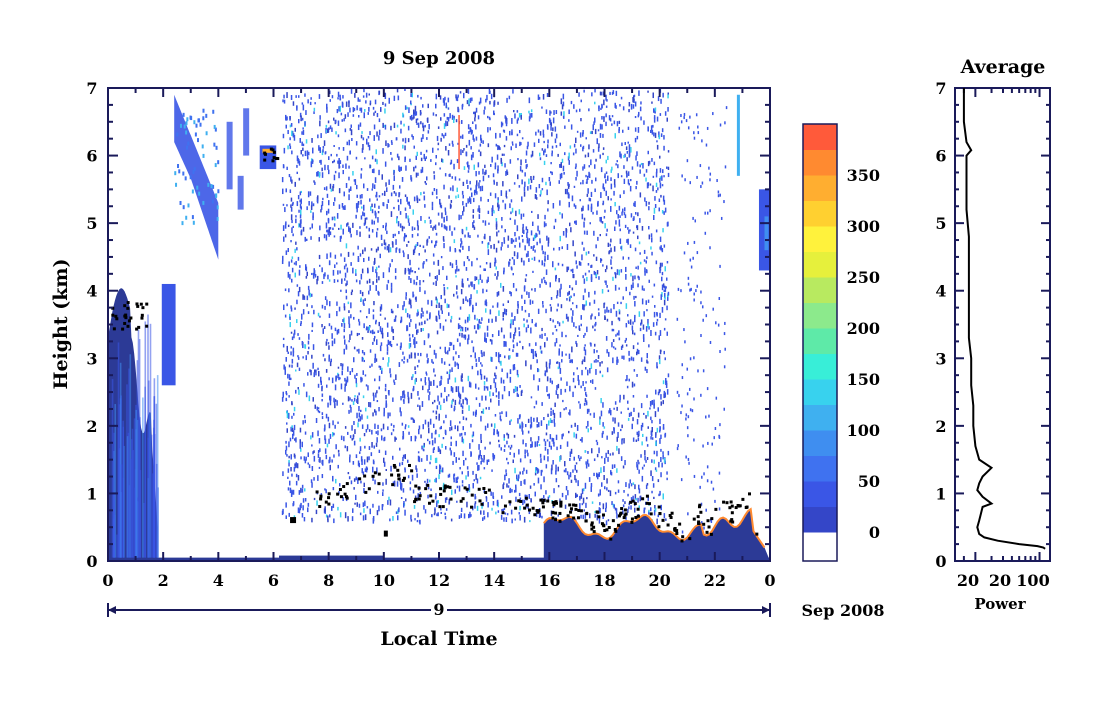 This screenshot has height=702, width=1104. Describe the element at coordinates (820, 290) in the screenshot. I see `colorbar-segment` at that location.